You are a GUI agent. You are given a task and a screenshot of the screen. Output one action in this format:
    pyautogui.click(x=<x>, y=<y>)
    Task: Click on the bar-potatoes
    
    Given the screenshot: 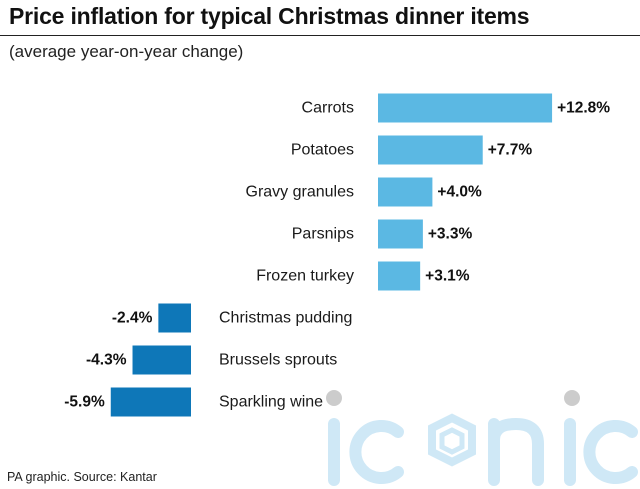 What is the action you would take?
    pyautogui.click(x=430, y=150)
    